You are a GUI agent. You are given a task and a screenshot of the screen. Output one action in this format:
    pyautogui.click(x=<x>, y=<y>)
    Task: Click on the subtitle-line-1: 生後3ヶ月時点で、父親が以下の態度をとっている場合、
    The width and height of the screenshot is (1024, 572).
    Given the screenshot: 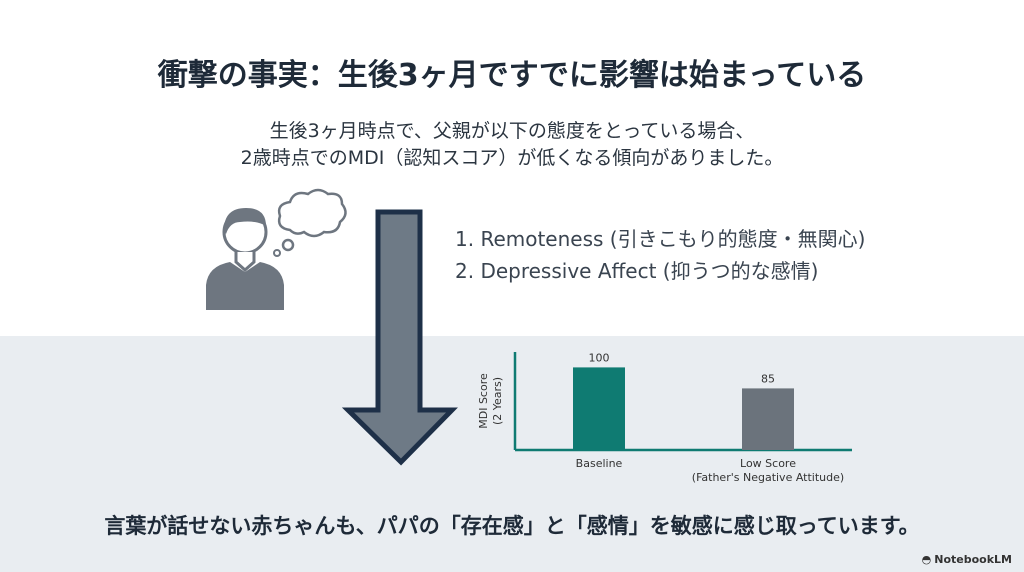 What is the action you would take?
    pyautogui.click(x=512, y=131)
    